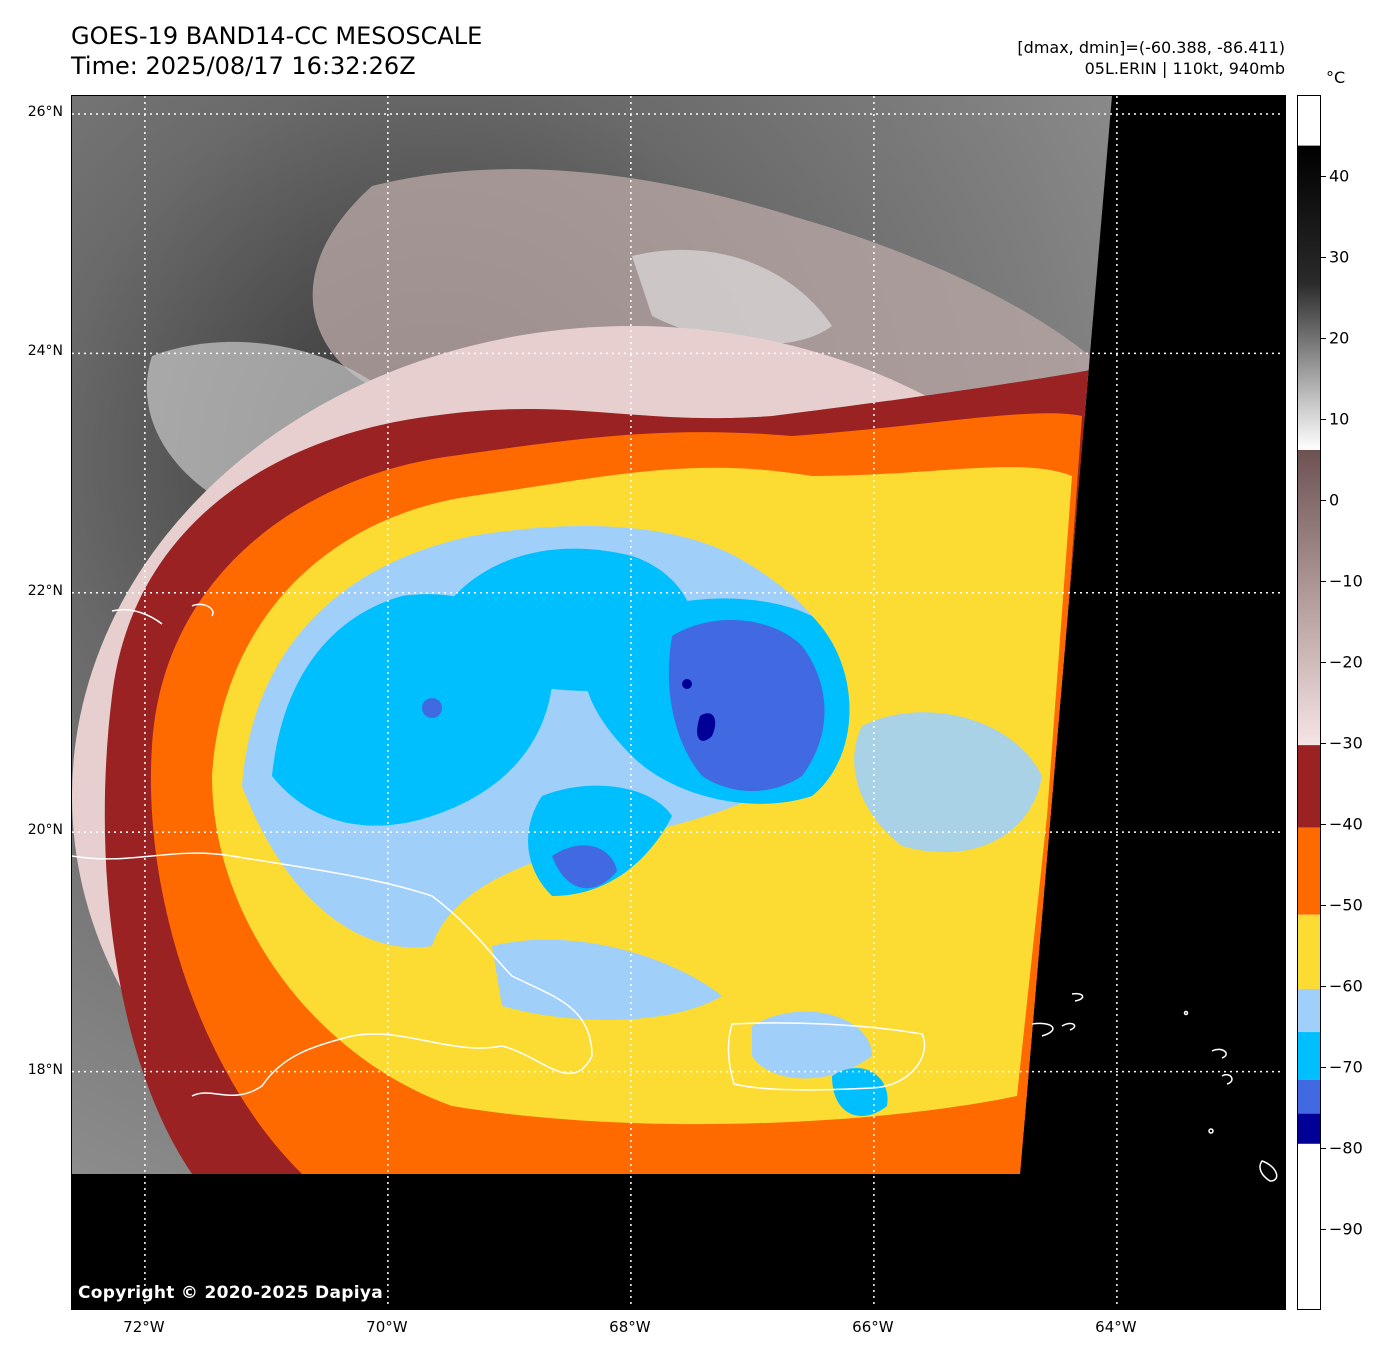  Describe the element at coordinates (387, 1327) in the screenshot. I see `longitude-label: 70°W` at that location.